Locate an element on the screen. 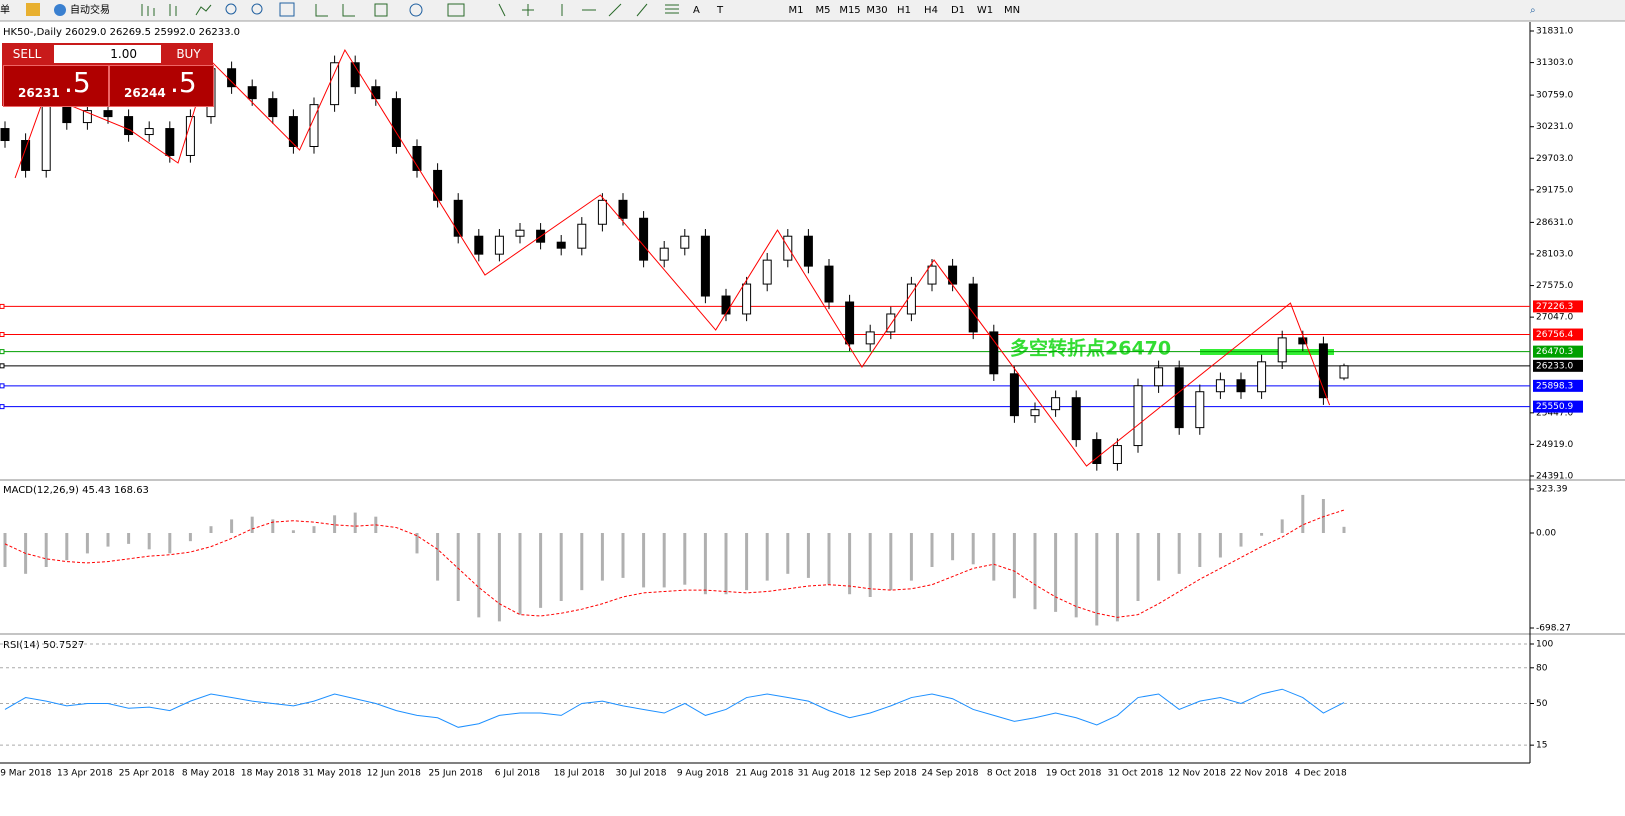  x-tick-label: 25 Jun 2018 is located at coordinates (456, 774).